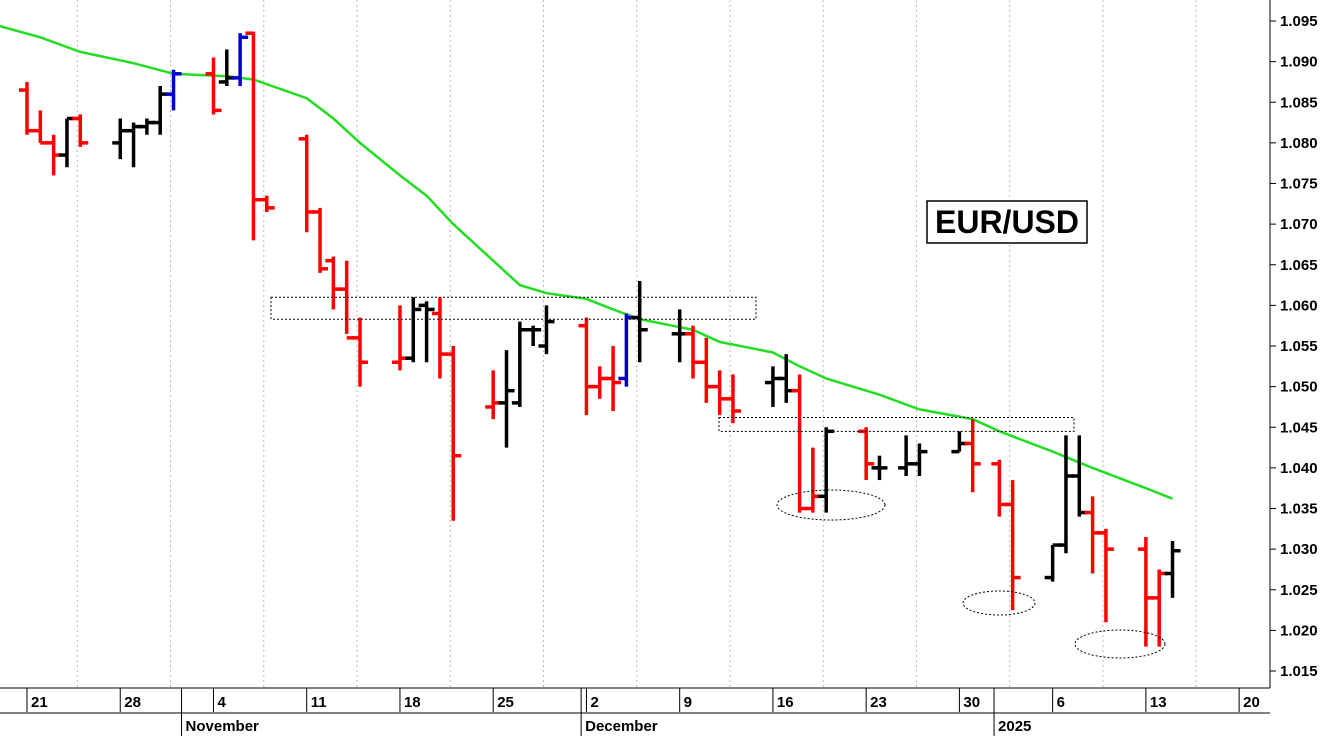  Describe the element at coordinates (1299, 184) in the screenshot. I see `y-tick-label: 1.075` at that location.